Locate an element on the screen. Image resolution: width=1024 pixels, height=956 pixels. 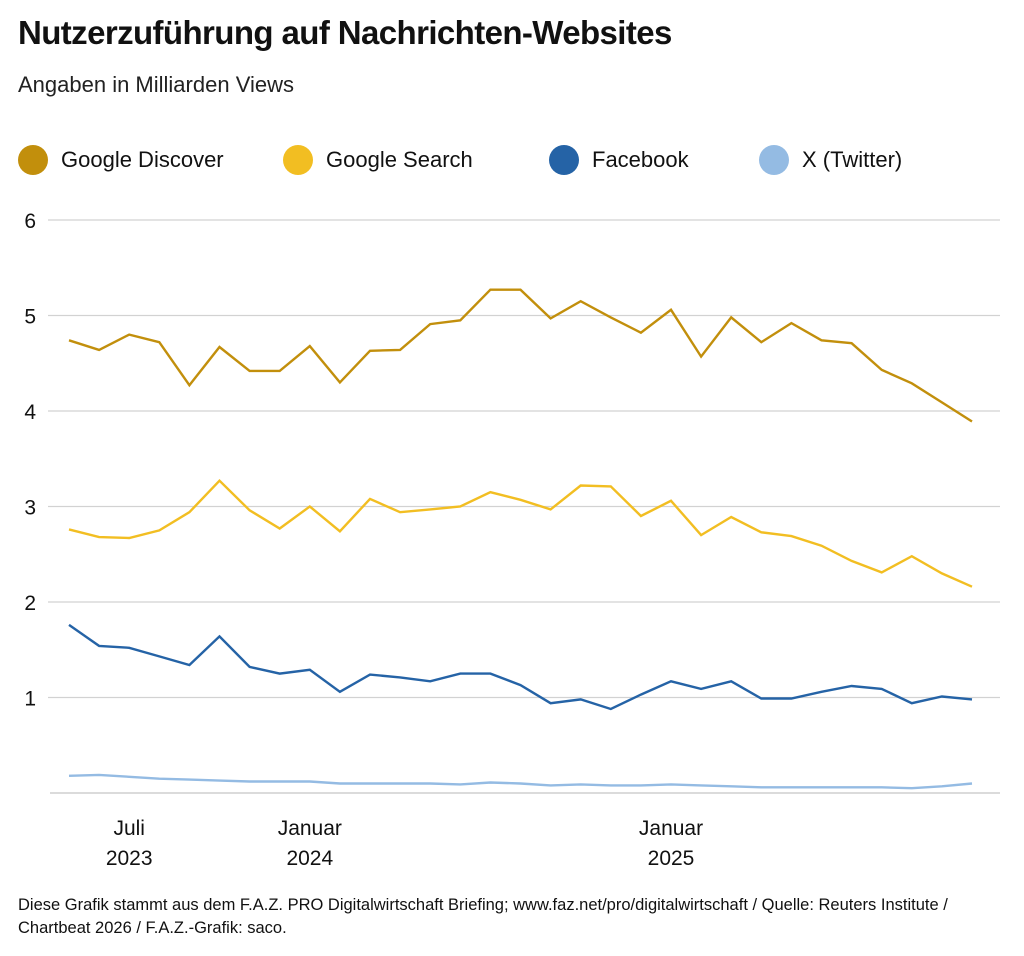
y-tick-label: 1 is located at coordinates (30, 699).